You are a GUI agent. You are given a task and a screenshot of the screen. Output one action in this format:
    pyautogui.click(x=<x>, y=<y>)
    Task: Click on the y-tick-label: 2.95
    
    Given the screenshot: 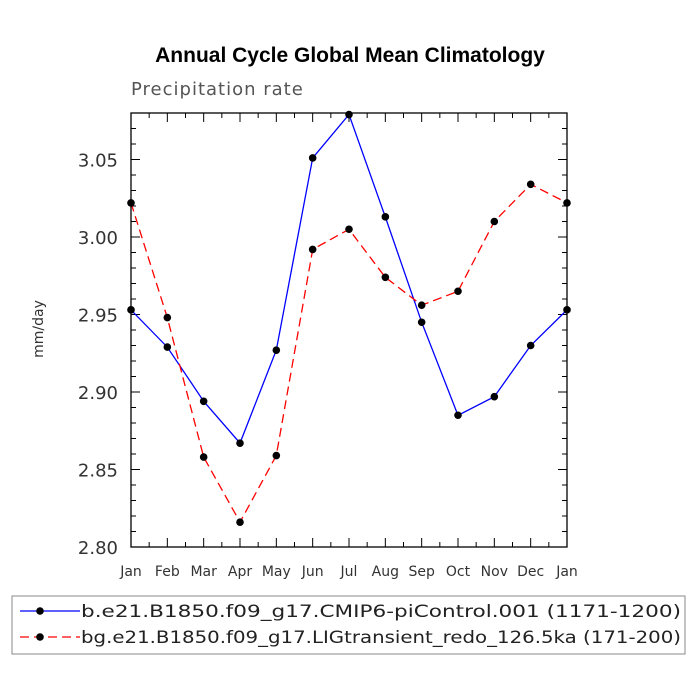 What is the action you would take?
    pyautogui.click(x=98, y=316)
    